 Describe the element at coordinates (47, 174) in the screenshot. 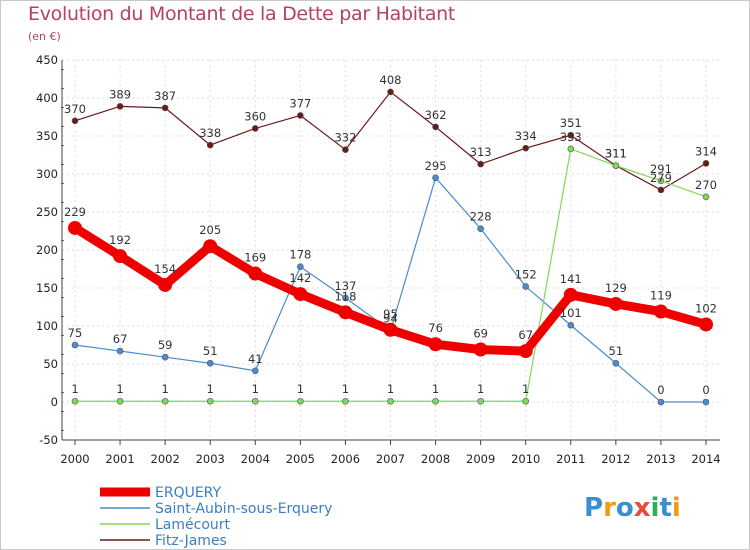

I see `y-tick-label: 300` at that location.